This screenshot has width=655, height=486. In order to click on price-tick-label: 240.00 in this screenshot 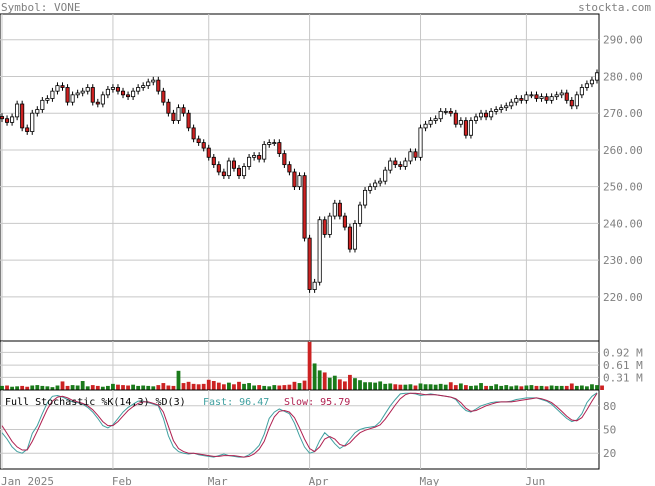, I will do `click(623, 223)`.